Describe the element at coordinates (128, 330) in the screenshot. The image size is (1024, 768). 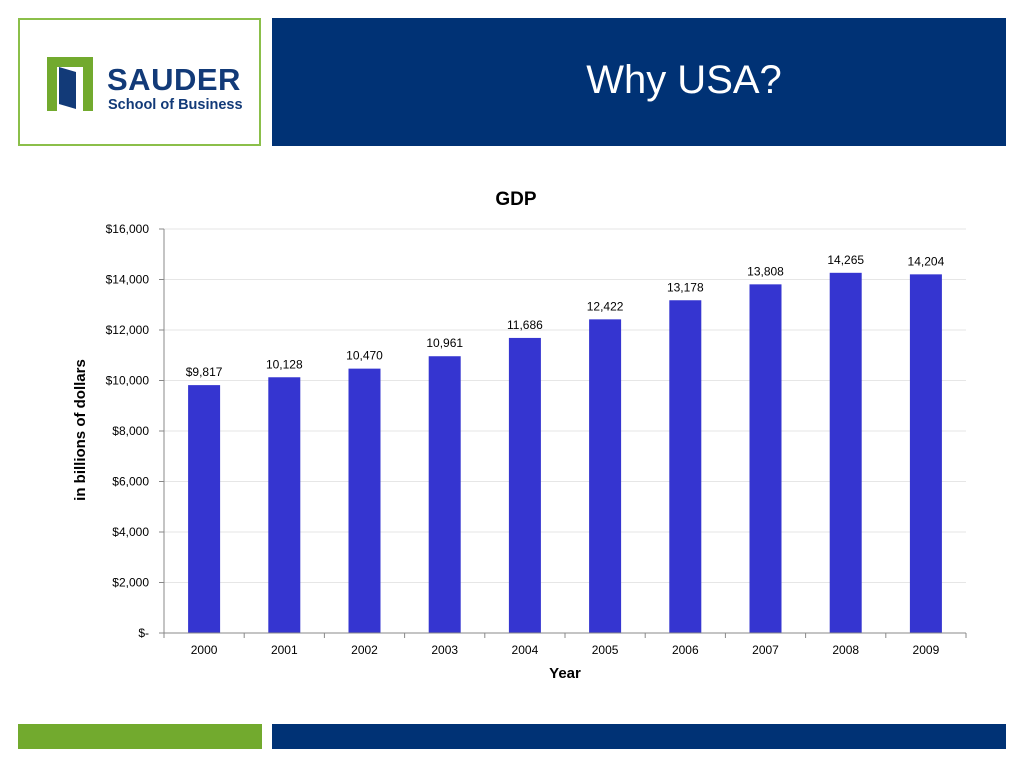
I see `y-tick-label: $12,000` at that location.